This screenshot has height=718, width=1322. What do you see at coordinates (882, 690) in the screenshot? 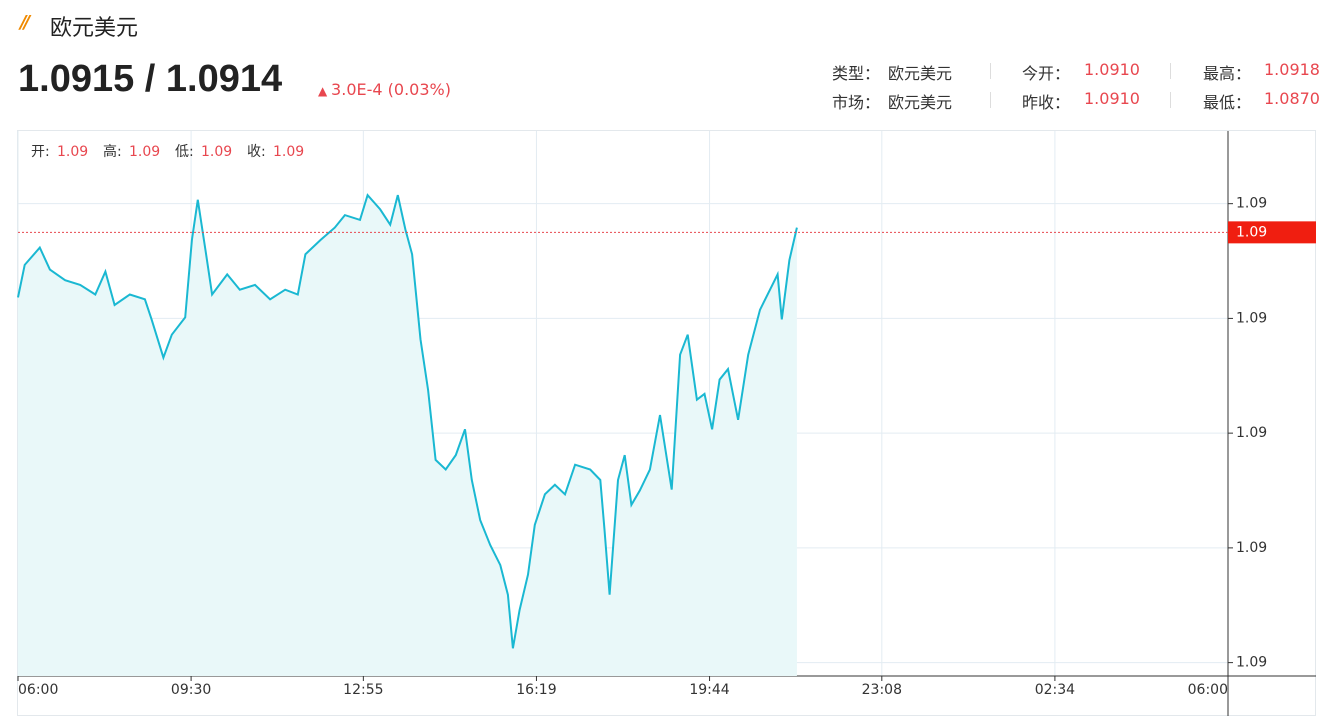
I see `x-tick-label: 23:08` at bounding box center [882, 690].